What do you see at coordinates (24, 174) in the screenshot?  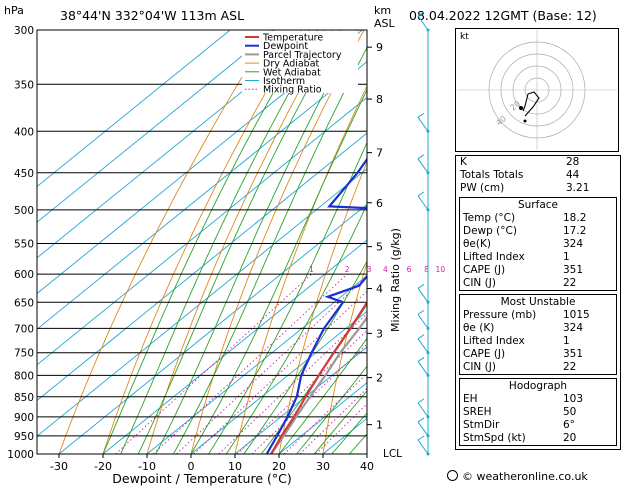 I see `pressure-tick-label: 450` at bounding box center [24, 174].